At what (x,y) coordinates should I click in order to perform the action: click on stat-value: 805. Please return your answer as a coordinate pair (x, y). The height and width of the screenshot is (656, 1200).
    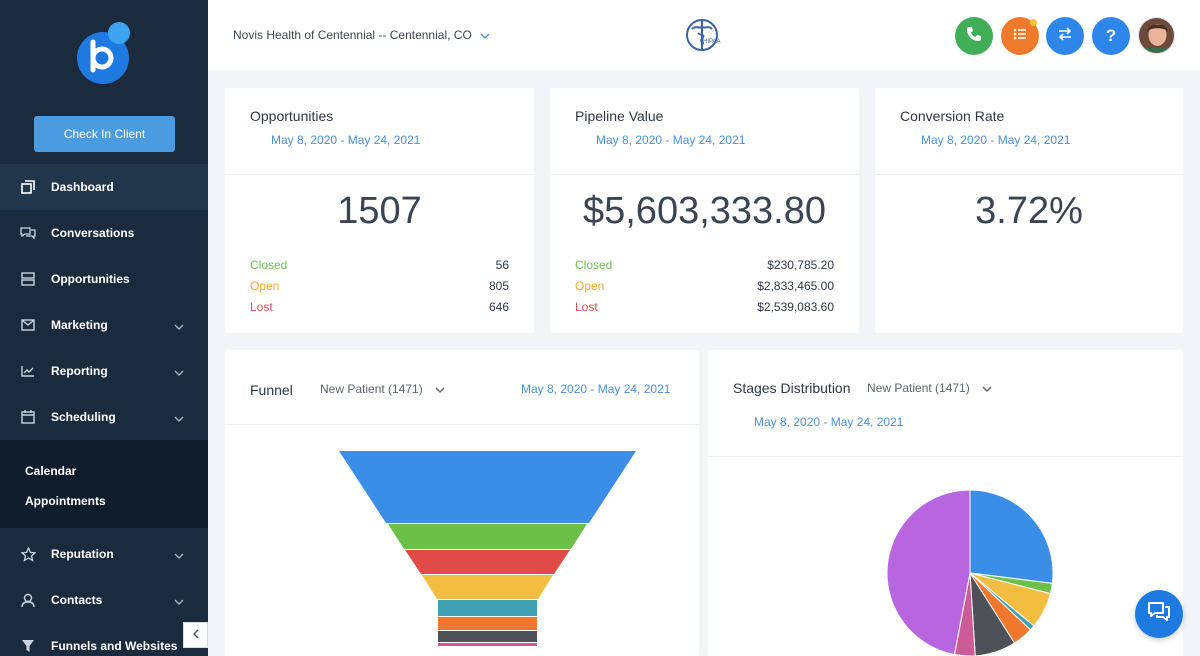
    Looking at the image, I should click on (498, 286).